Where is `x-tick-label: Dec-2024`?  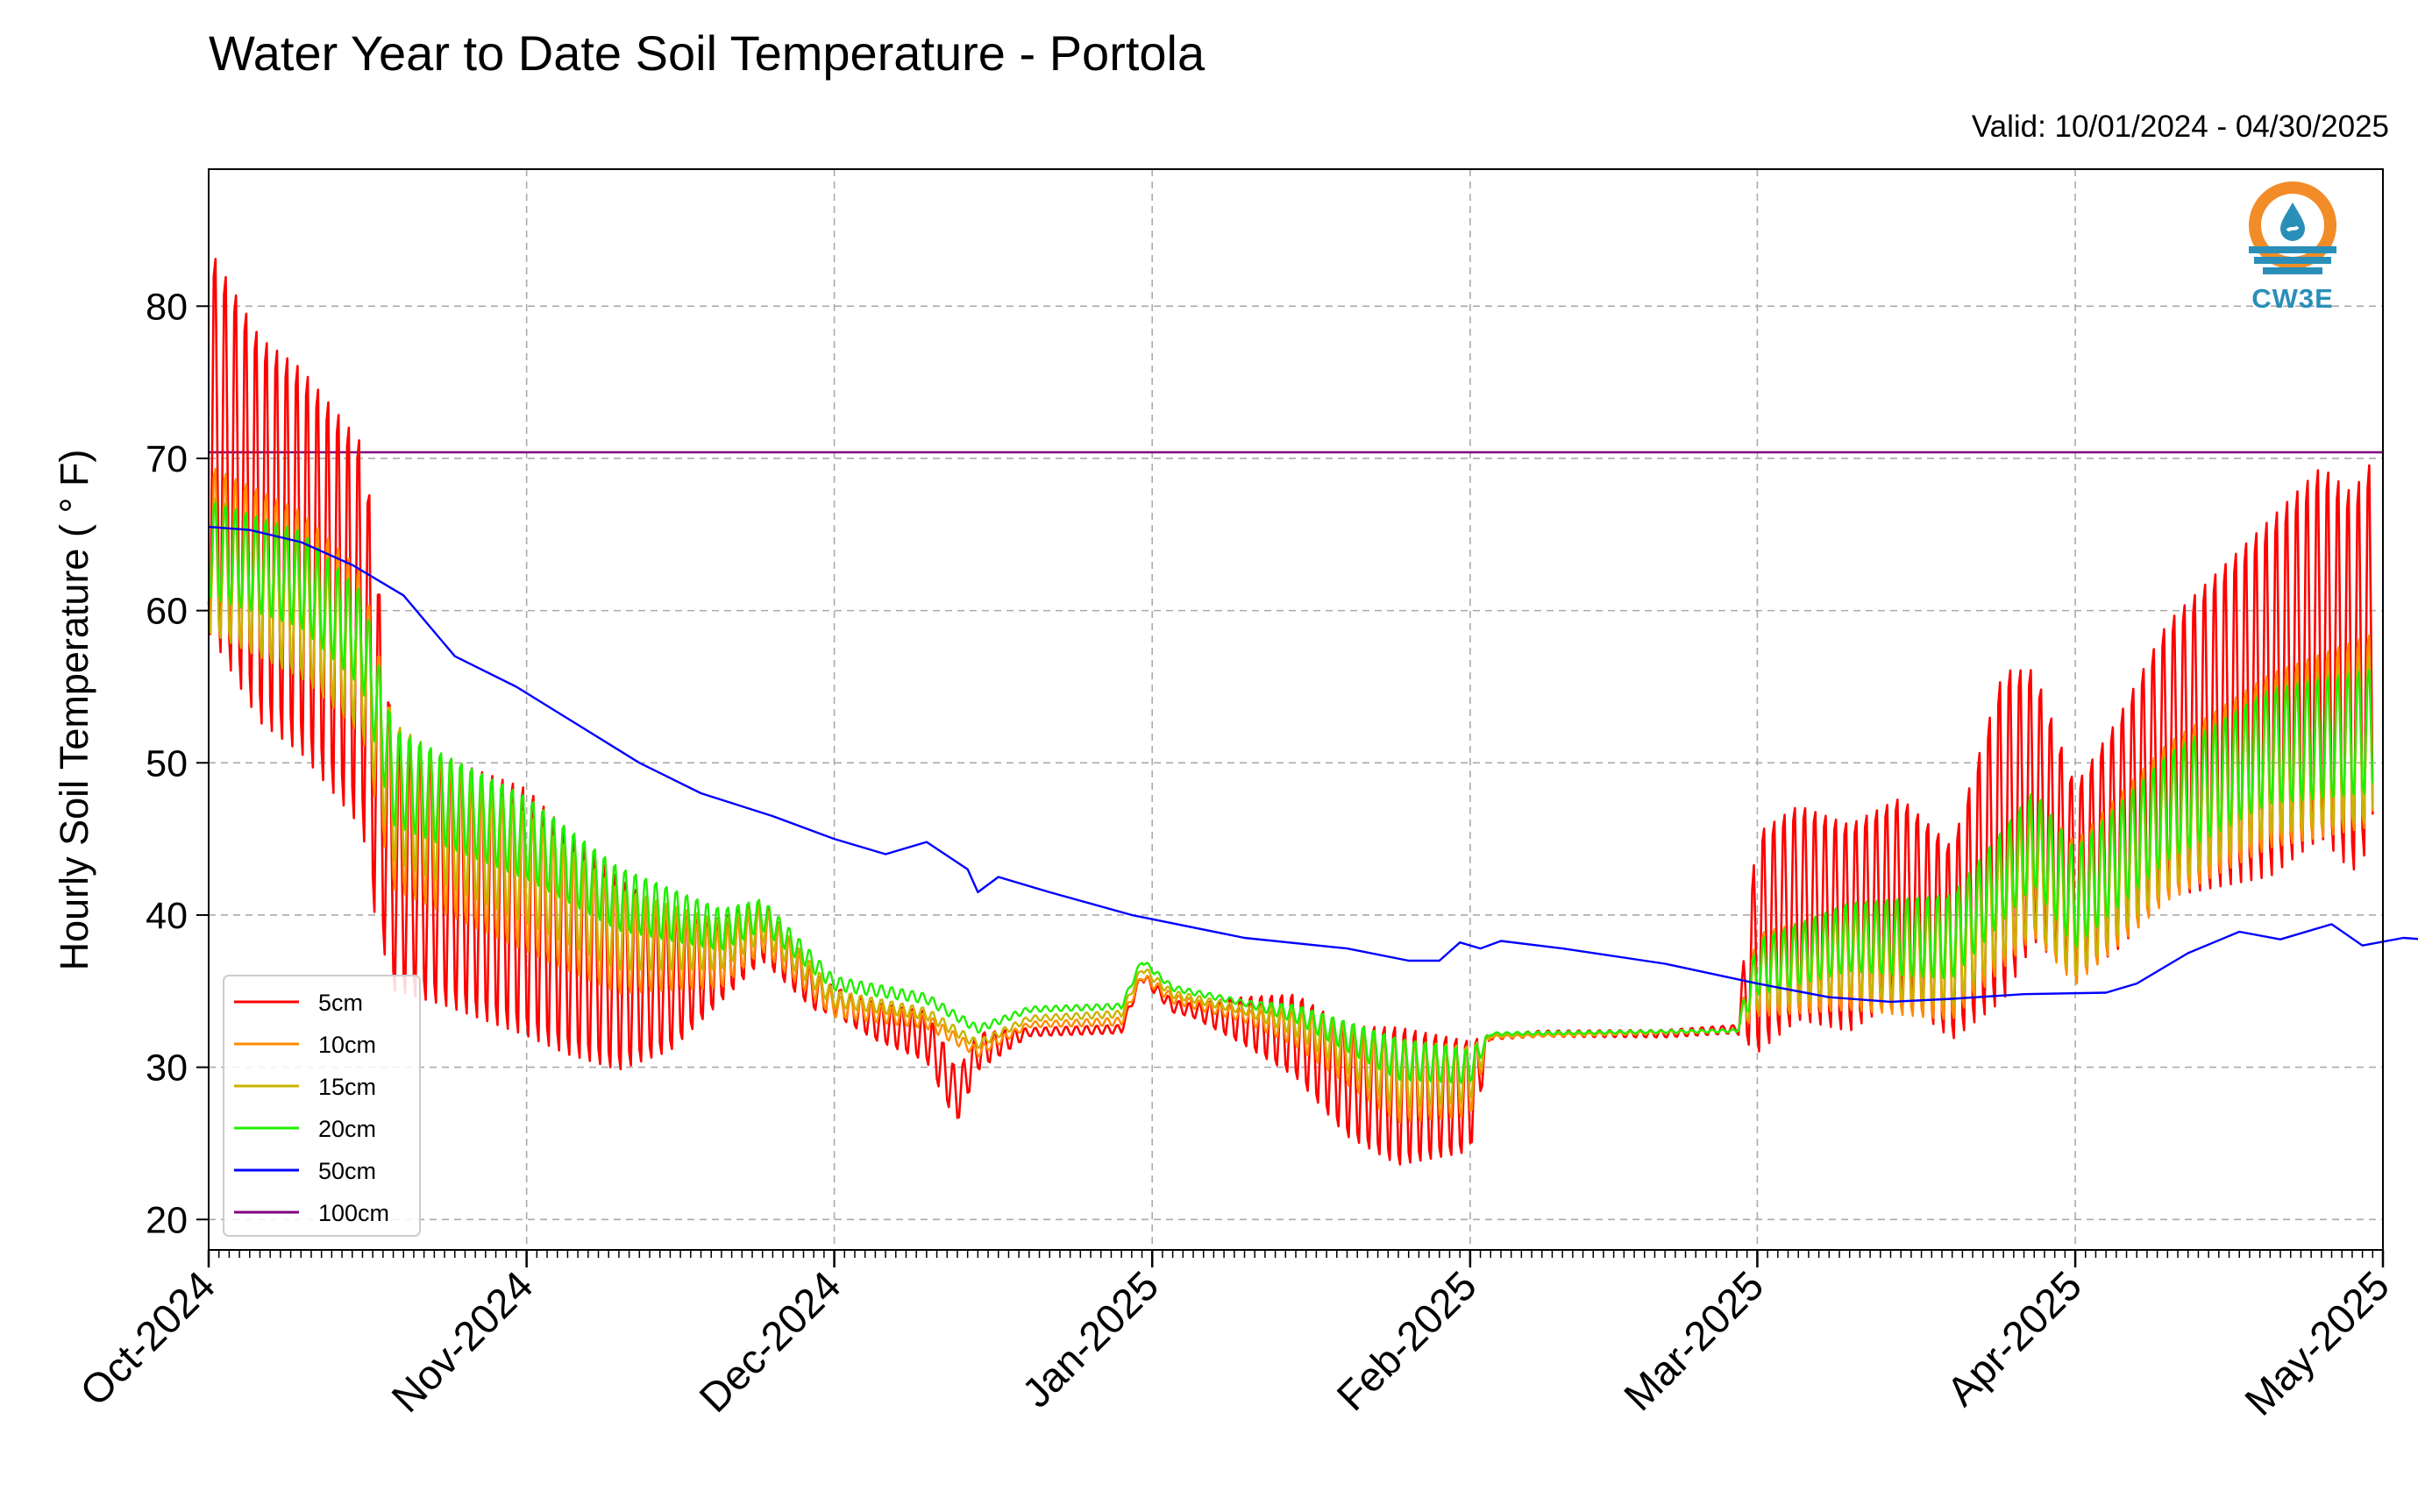 x-tick-label: Dec-2024 is located at coordinates (770, 1342).